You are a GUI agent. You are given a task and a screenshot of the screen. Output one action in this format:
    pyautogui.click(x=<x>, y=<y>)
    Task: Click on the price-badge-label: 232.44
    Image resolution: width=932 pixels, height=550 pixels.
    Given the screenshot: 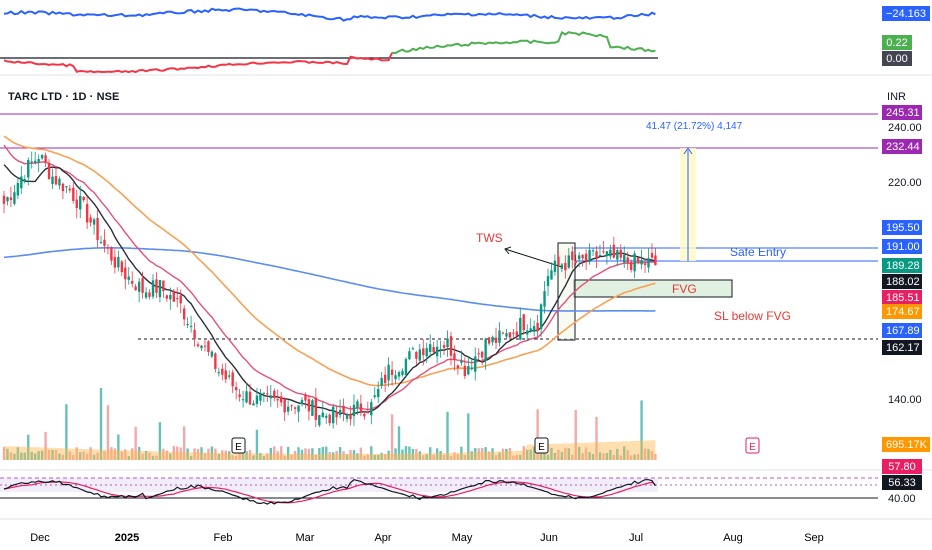 What is the action you would take?
    pyautogui.click(x=903, y=147)
    